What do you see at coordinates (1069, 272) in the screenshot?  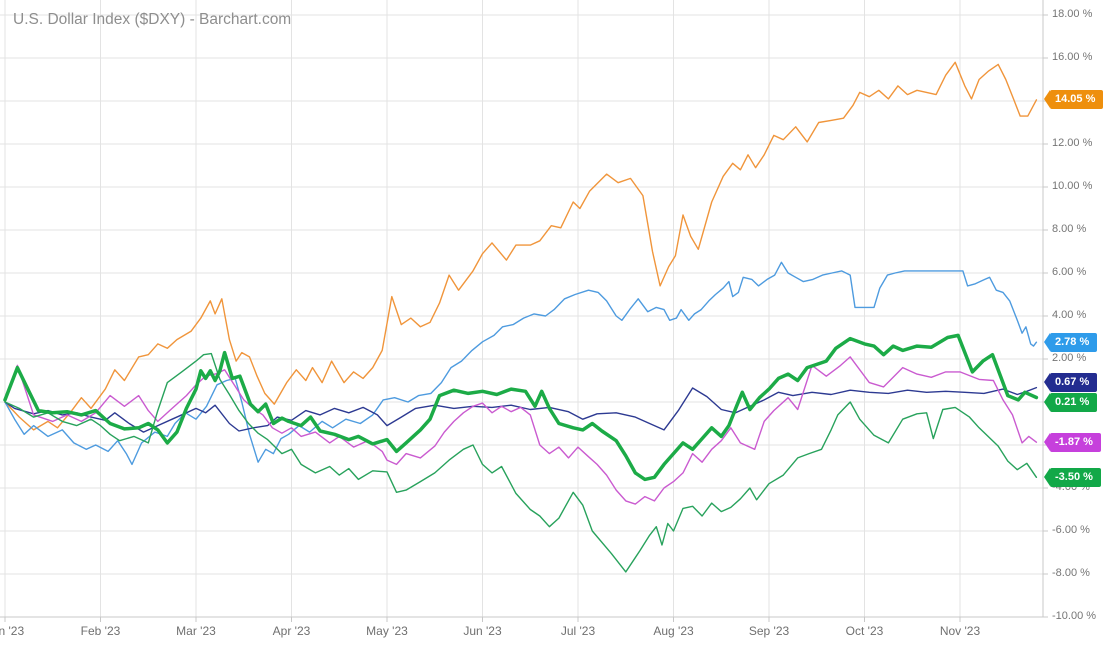 I see `y-axis-label: 6.00 %` at bounding box center [1069, 272].